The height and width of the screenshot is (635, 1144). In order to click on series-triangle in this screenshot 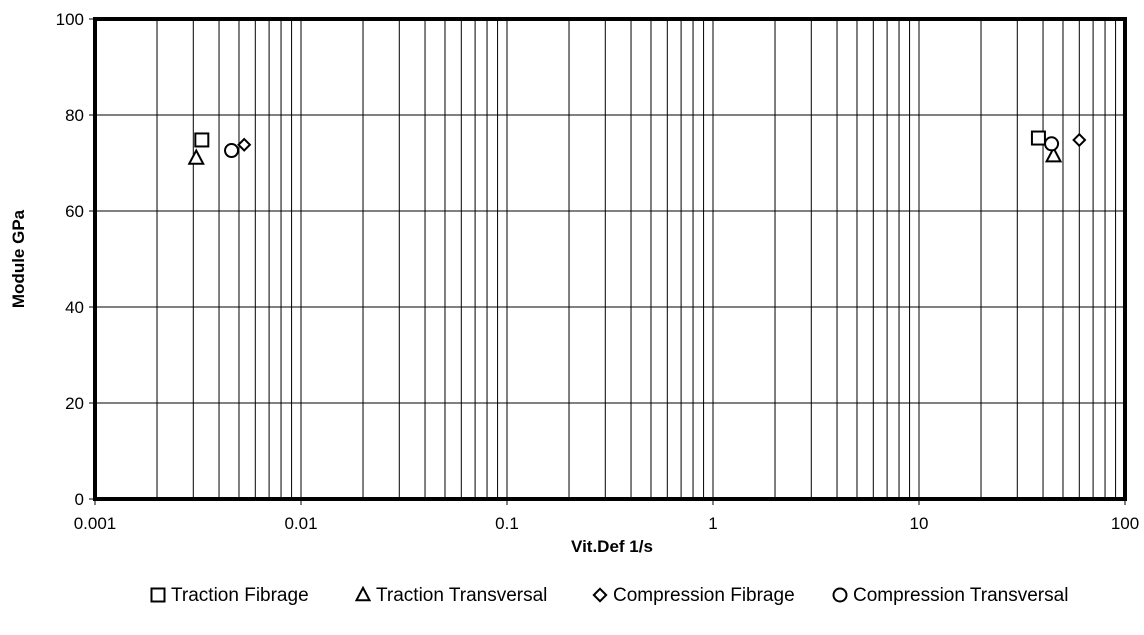, I will do `click(625, 155)`.